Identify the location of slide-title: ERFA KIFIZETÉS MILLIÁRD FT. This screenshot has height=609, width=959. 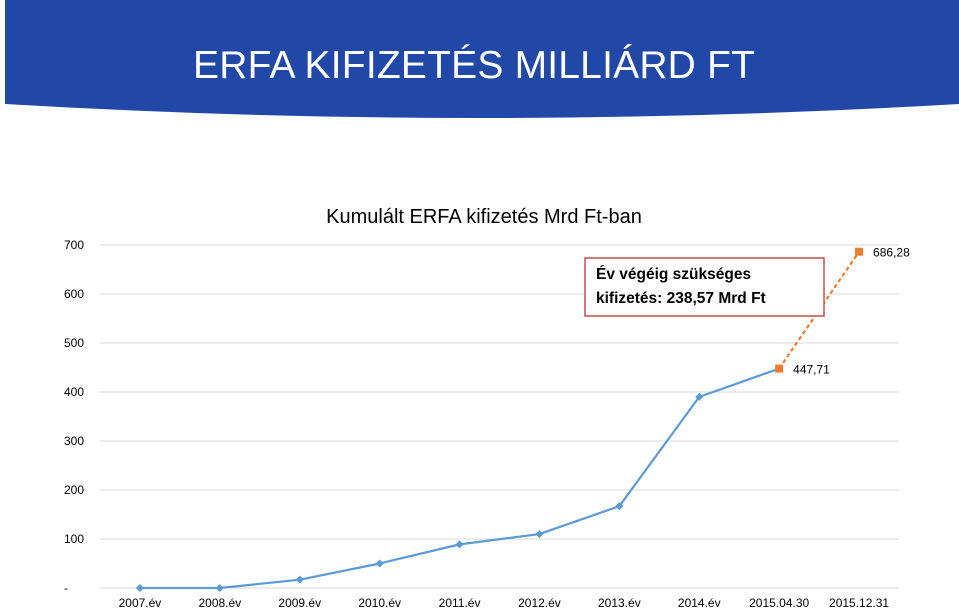
(474, 65).